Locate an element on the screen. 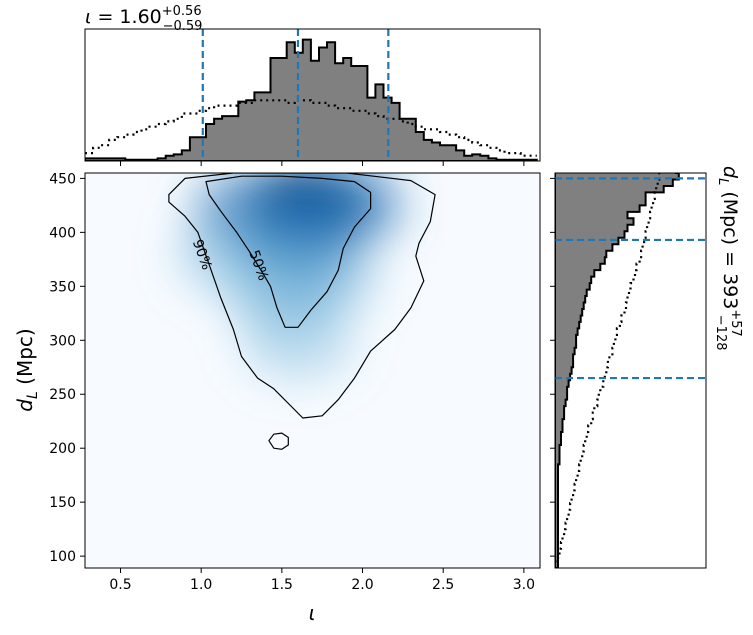 The image size is (753, 635). y-tick-label: 450 is located at coordinates (62, 179).